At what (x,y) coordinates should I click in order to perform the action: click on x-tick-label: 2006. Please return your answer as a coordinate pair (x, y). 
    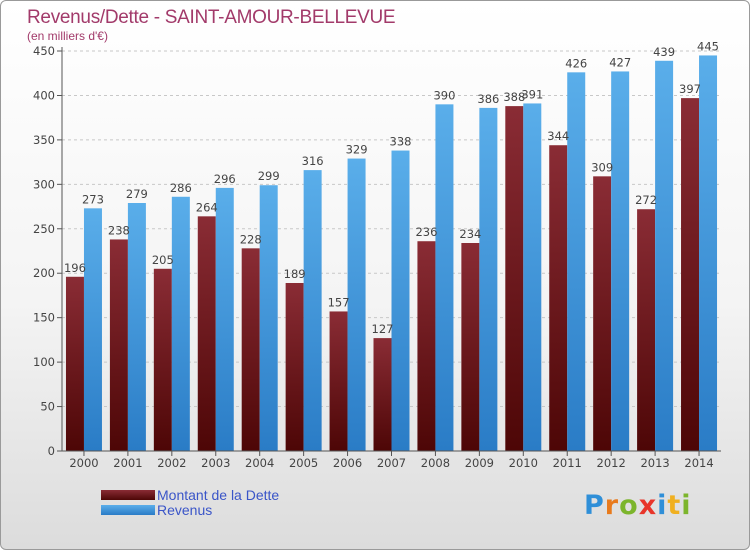
    Looking at the image, I should click on (347, 463).